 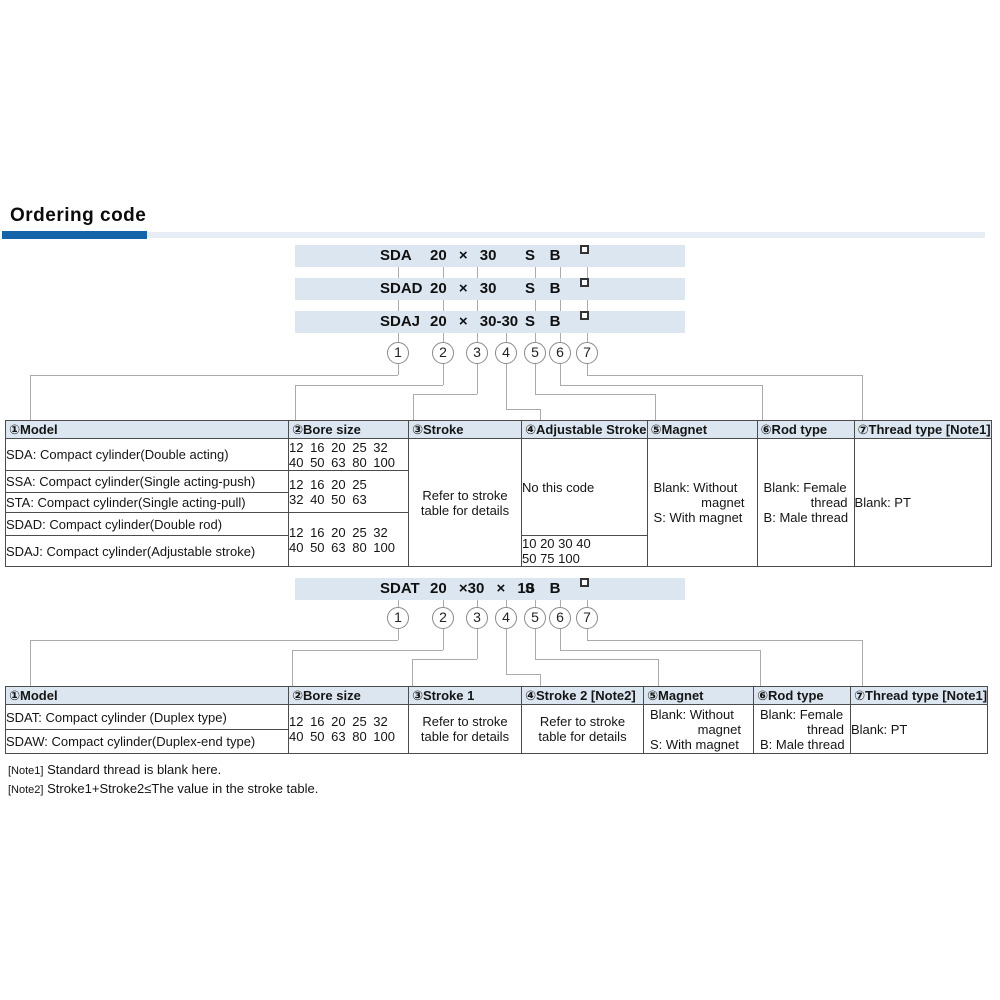 What do you see at coordinates (702, 502) in the screenshot?
I see `magnet-cell: Blank: Without magnet S: With magnet` at bounding box center [702, 502].